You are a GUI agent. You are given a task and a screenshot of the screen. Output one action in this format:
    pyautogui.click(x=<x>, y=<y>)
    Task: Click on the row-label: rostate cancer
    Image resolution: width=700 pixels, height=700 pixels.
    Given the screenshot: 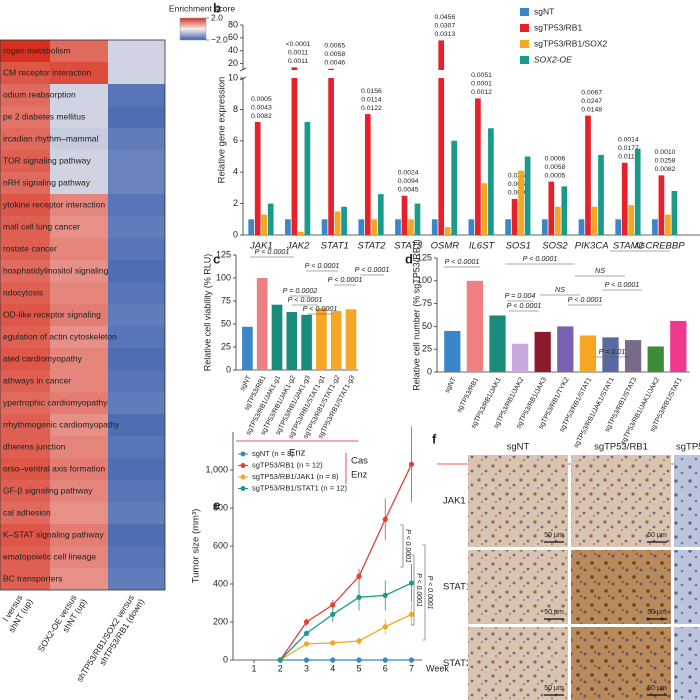 What is the action you would take?
    pyautogui.click(x=30, y=248)
    